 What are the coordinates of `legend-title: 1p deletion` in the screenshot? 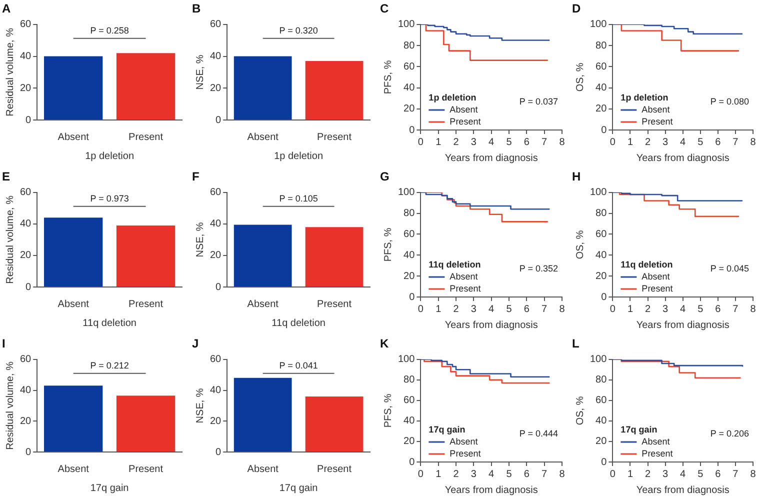 It's located at (452, 97).